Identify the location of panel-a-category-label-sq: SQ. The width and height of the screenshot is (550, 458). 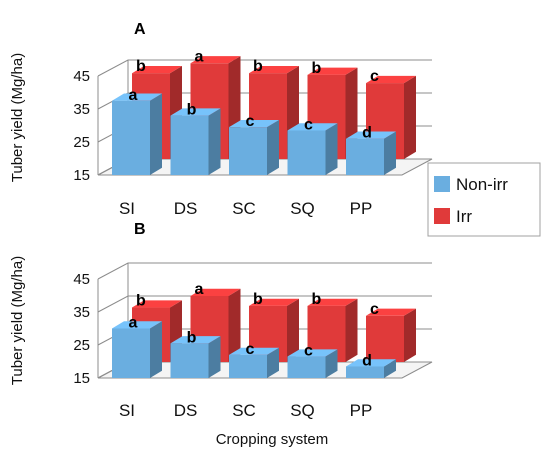
(302, 208).